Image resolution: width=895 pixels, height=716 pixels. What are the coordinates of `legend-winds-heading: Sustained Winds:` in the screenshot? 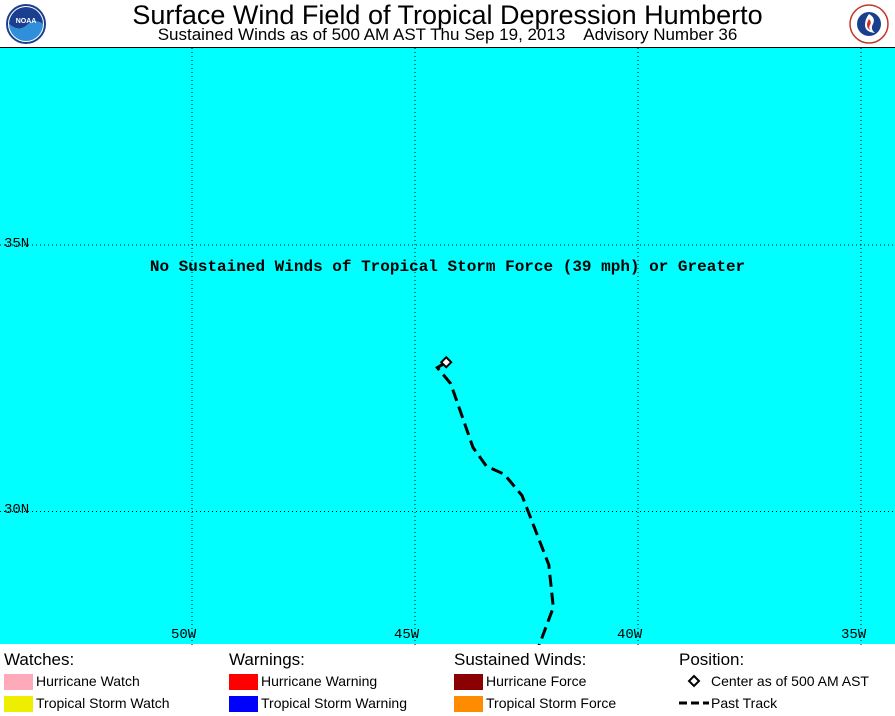 It's located at (520, 659).